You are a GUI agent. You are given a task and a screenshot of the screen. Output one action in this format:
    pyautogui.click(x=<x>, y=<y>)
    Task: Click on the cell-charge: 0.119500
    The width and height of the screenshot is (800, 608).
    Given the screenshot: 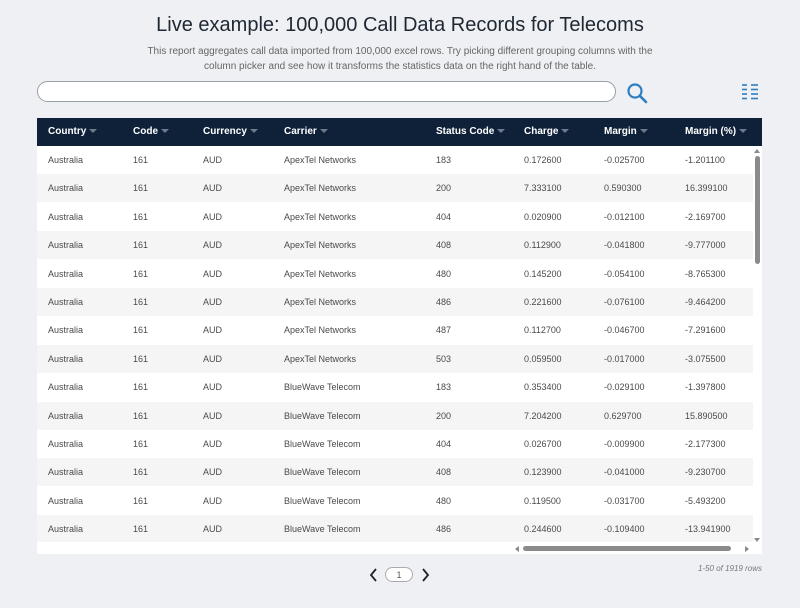 What is the action you would take?
    pyautogui.click(x=542, y=500)
    